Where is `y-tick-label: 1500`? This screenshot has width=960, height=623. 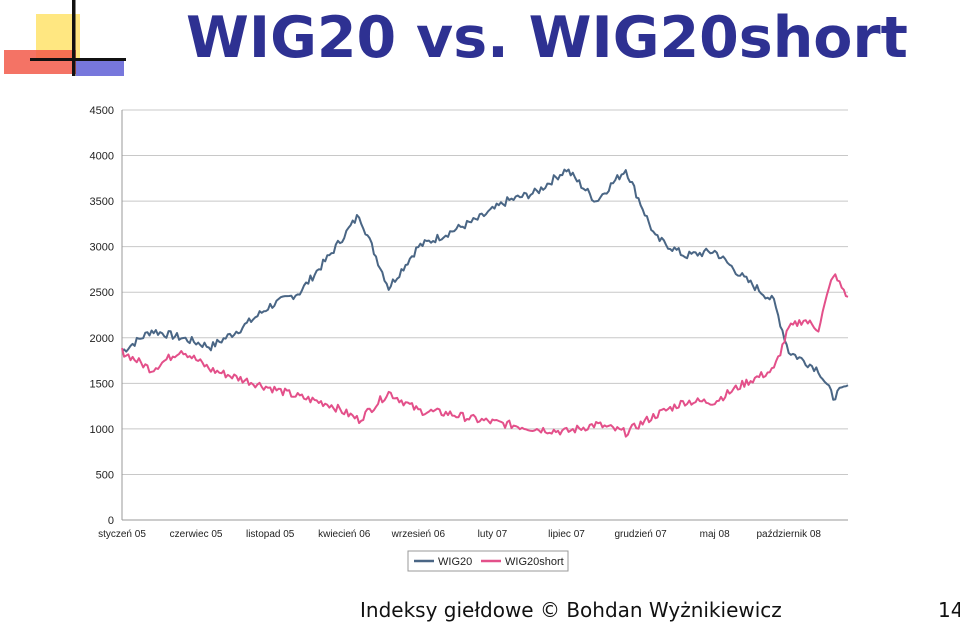
y-tick-label: 1500 is located at coordinates (102, 384).